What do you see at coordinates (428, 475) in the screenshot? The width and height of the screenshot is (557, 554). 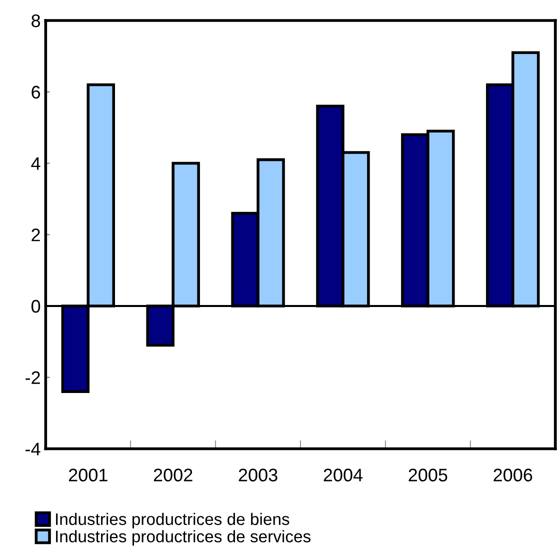 I see `x-tick-label: 2005` at bounding box center [428, 475].